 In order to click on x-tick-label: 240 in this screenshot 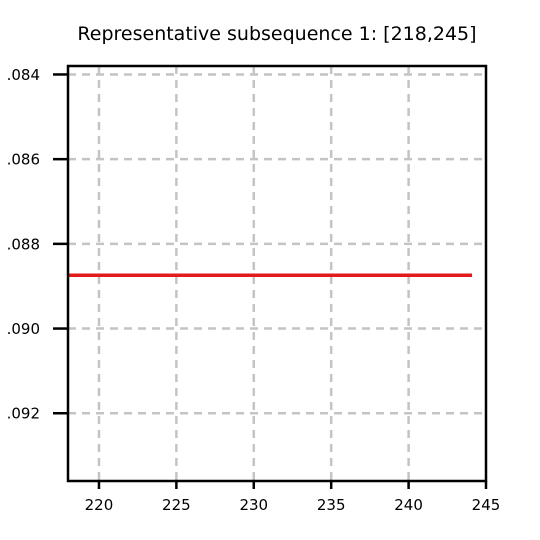, I will do `click(408, 505)`.